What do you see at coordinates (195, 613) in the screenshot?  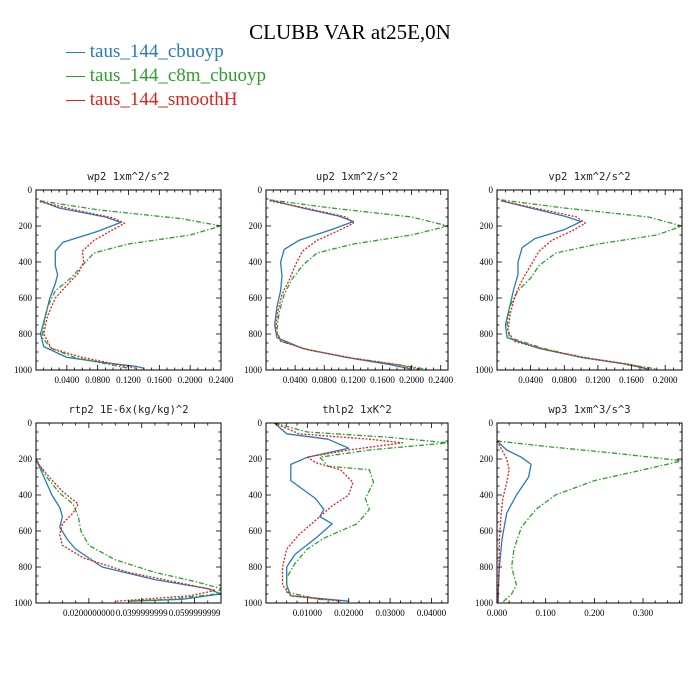 I see `x-tick-label: 0.0599999999` at bounding box center [195, 613].